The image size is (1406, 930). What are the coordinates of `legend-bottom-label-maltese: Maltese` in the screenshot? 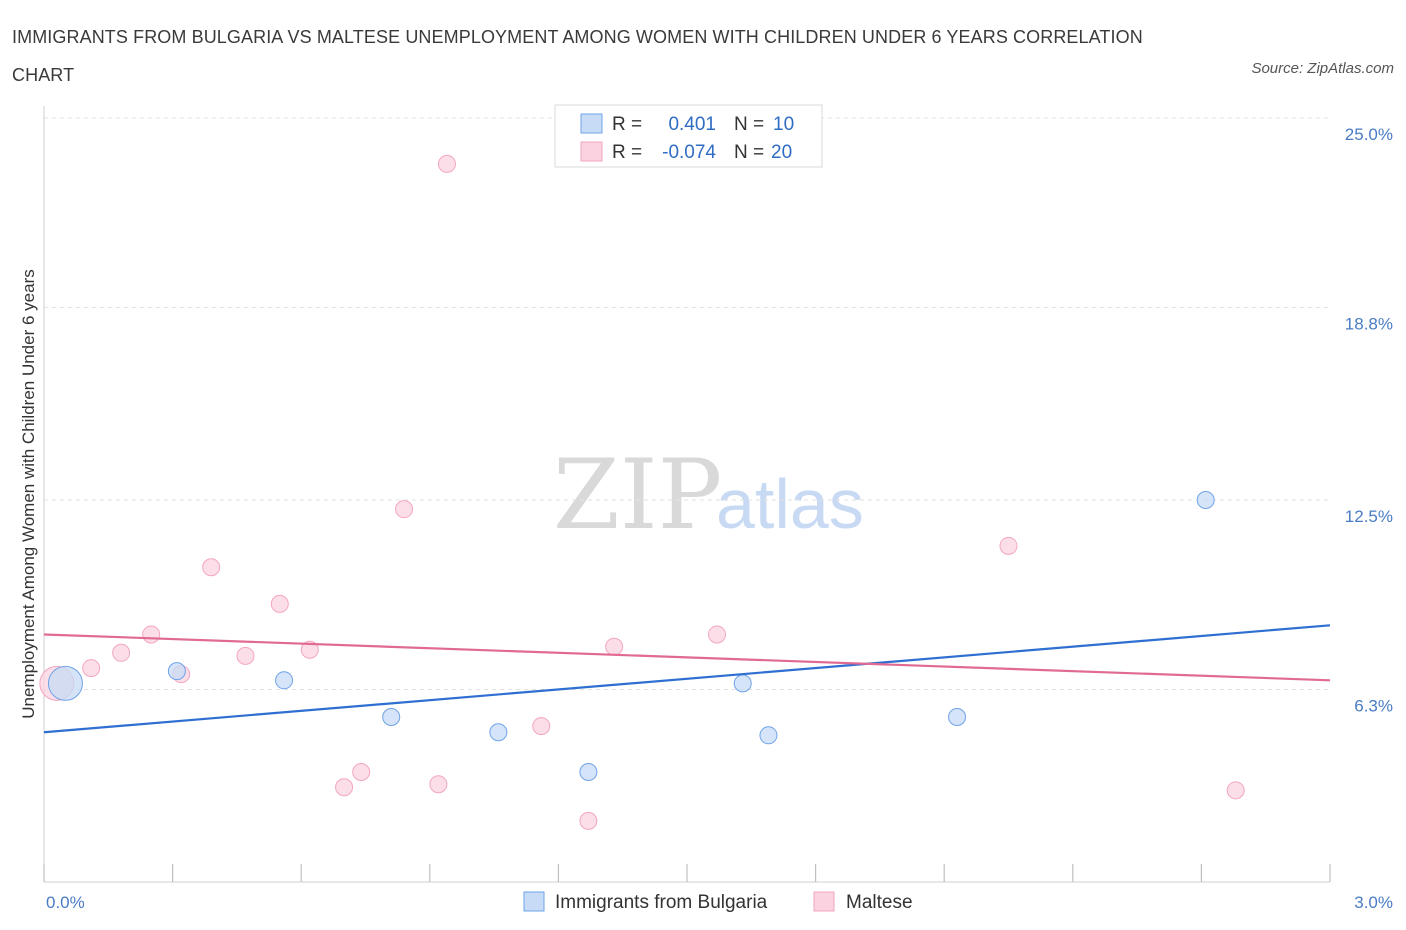 It's located at (879, 902).